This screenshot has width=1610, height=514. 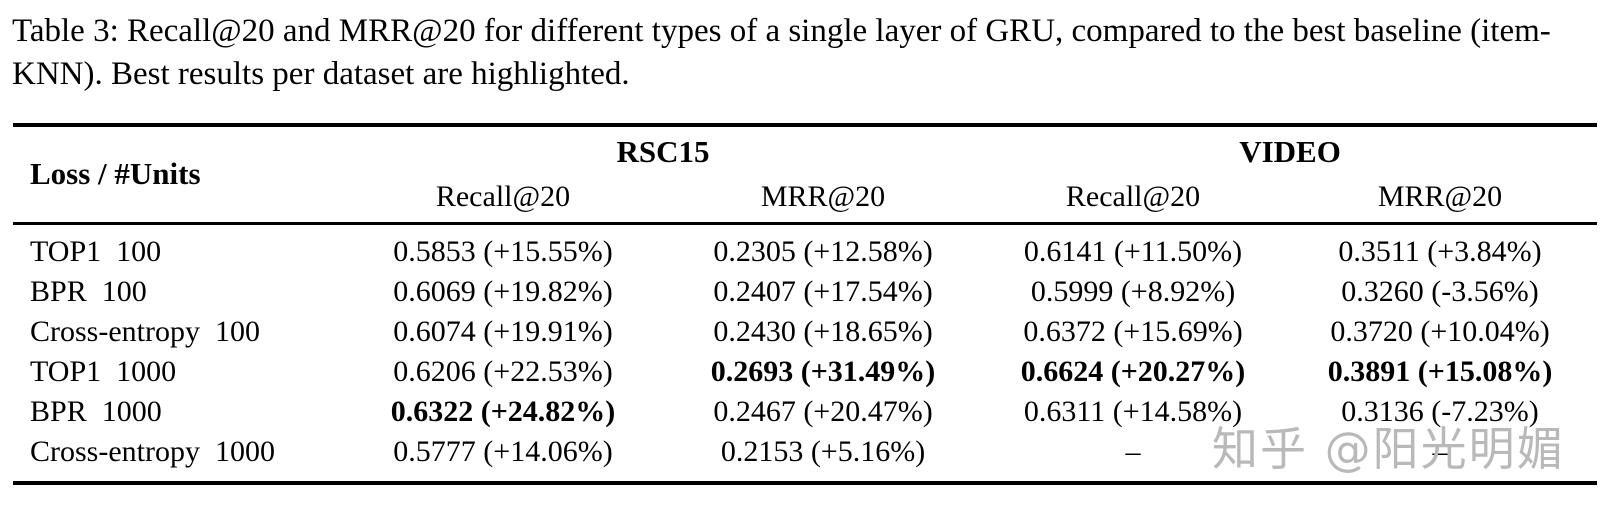 What do you see at coordinates (503, 251) in the screenshot?
I see `cell-rsc15-recall: 0.5853 (+15.55%)` at bounding box center [503, 251].